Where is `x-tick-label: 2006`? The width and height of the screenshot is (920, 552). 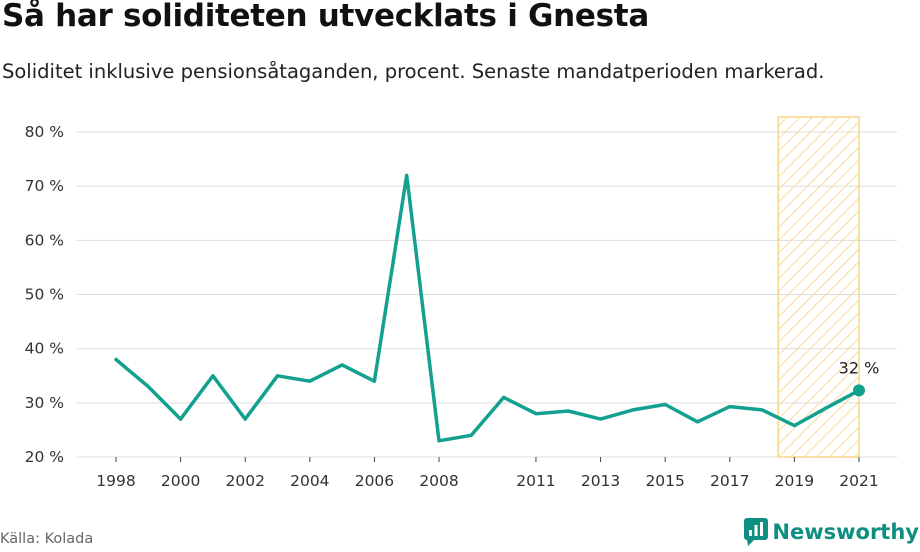 x-tick-label: 2006 is located at coordinates (374, 481).